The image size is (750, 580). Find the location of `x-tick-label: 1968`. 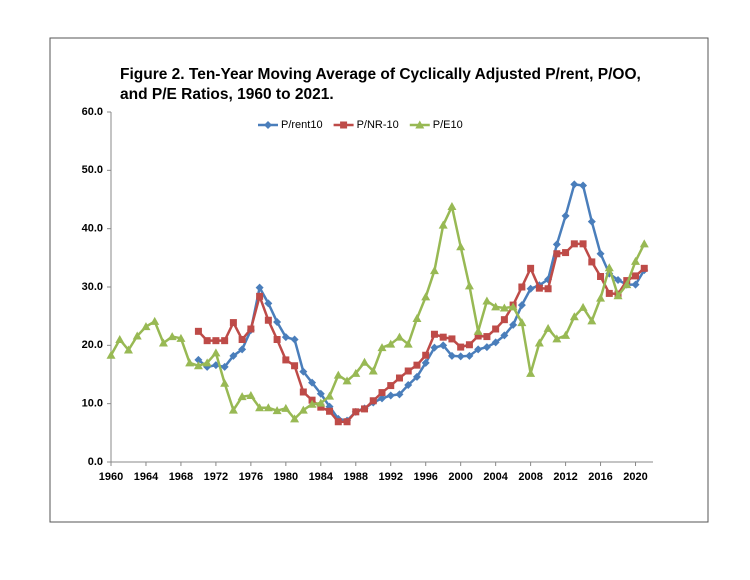

x-tick-label: 1968 is located at coordinates (181, 477).